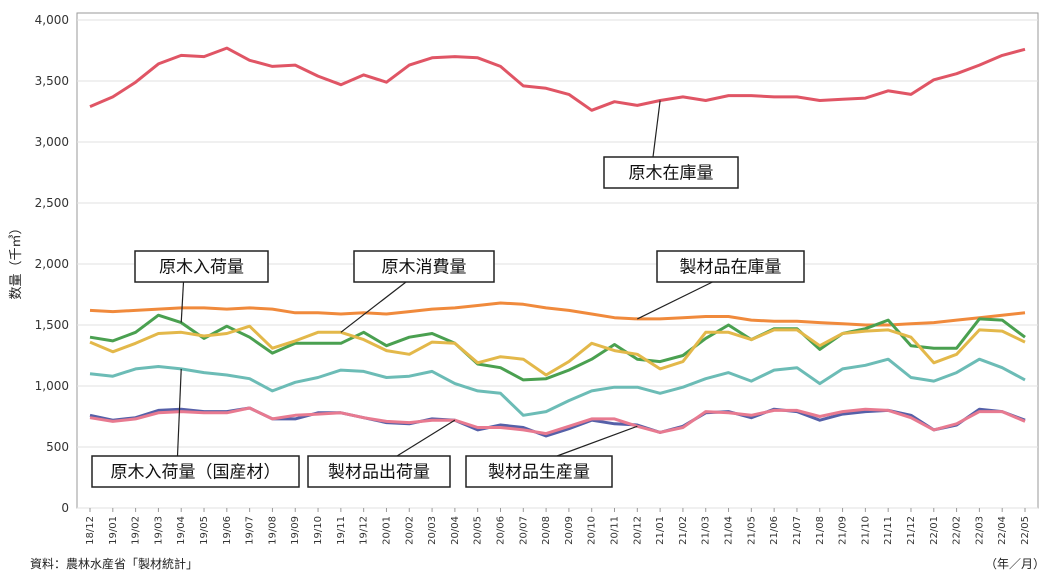 The image size is (1049, 576). What do you see at coordinates (683, 530) in the screenshot?
I see `x-tick-label: 21/02` at bounding box center [683, 530].